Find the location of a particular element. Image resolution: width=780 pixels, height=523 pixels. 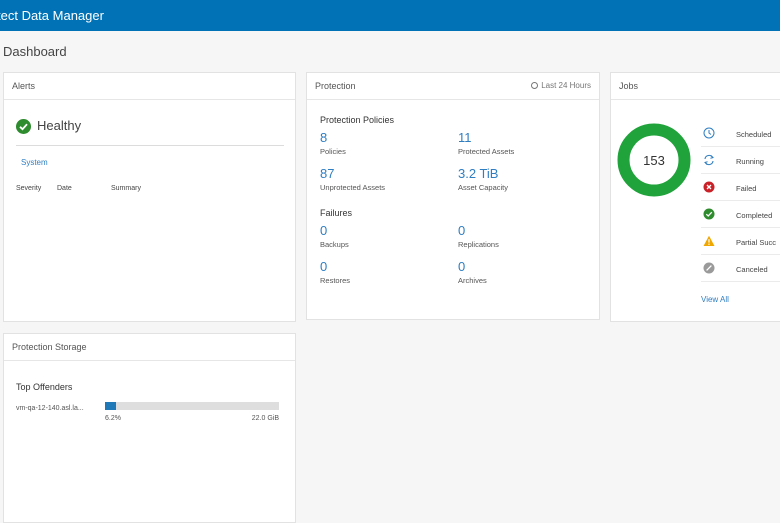

jobs-donut-chart is located at coordinates (654, 160).